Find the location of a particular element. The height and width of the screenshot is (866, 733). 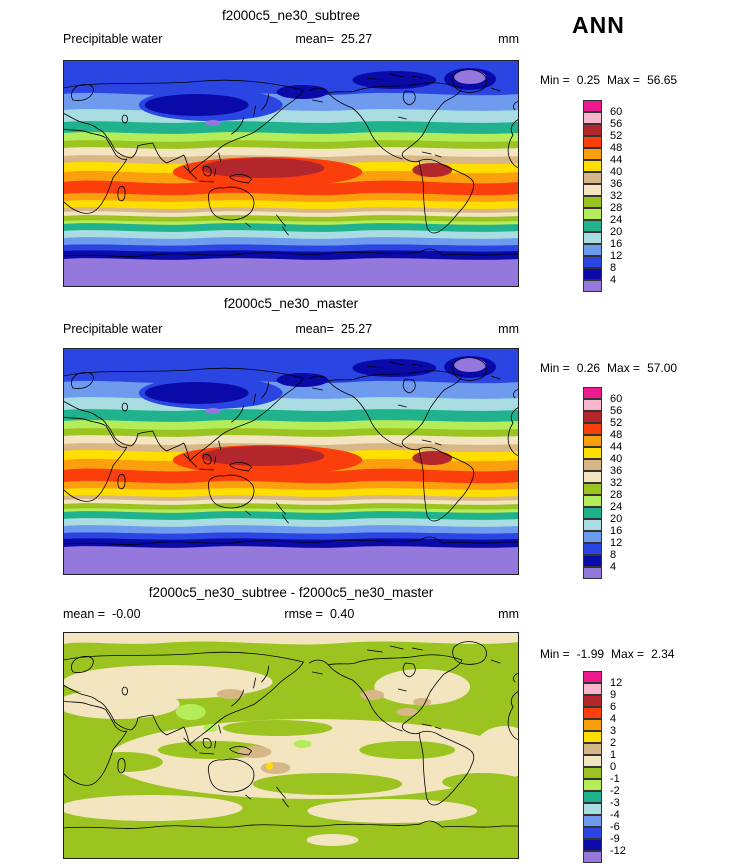

colorbar-tick-label: 32 is located at coordinates (616, 483).